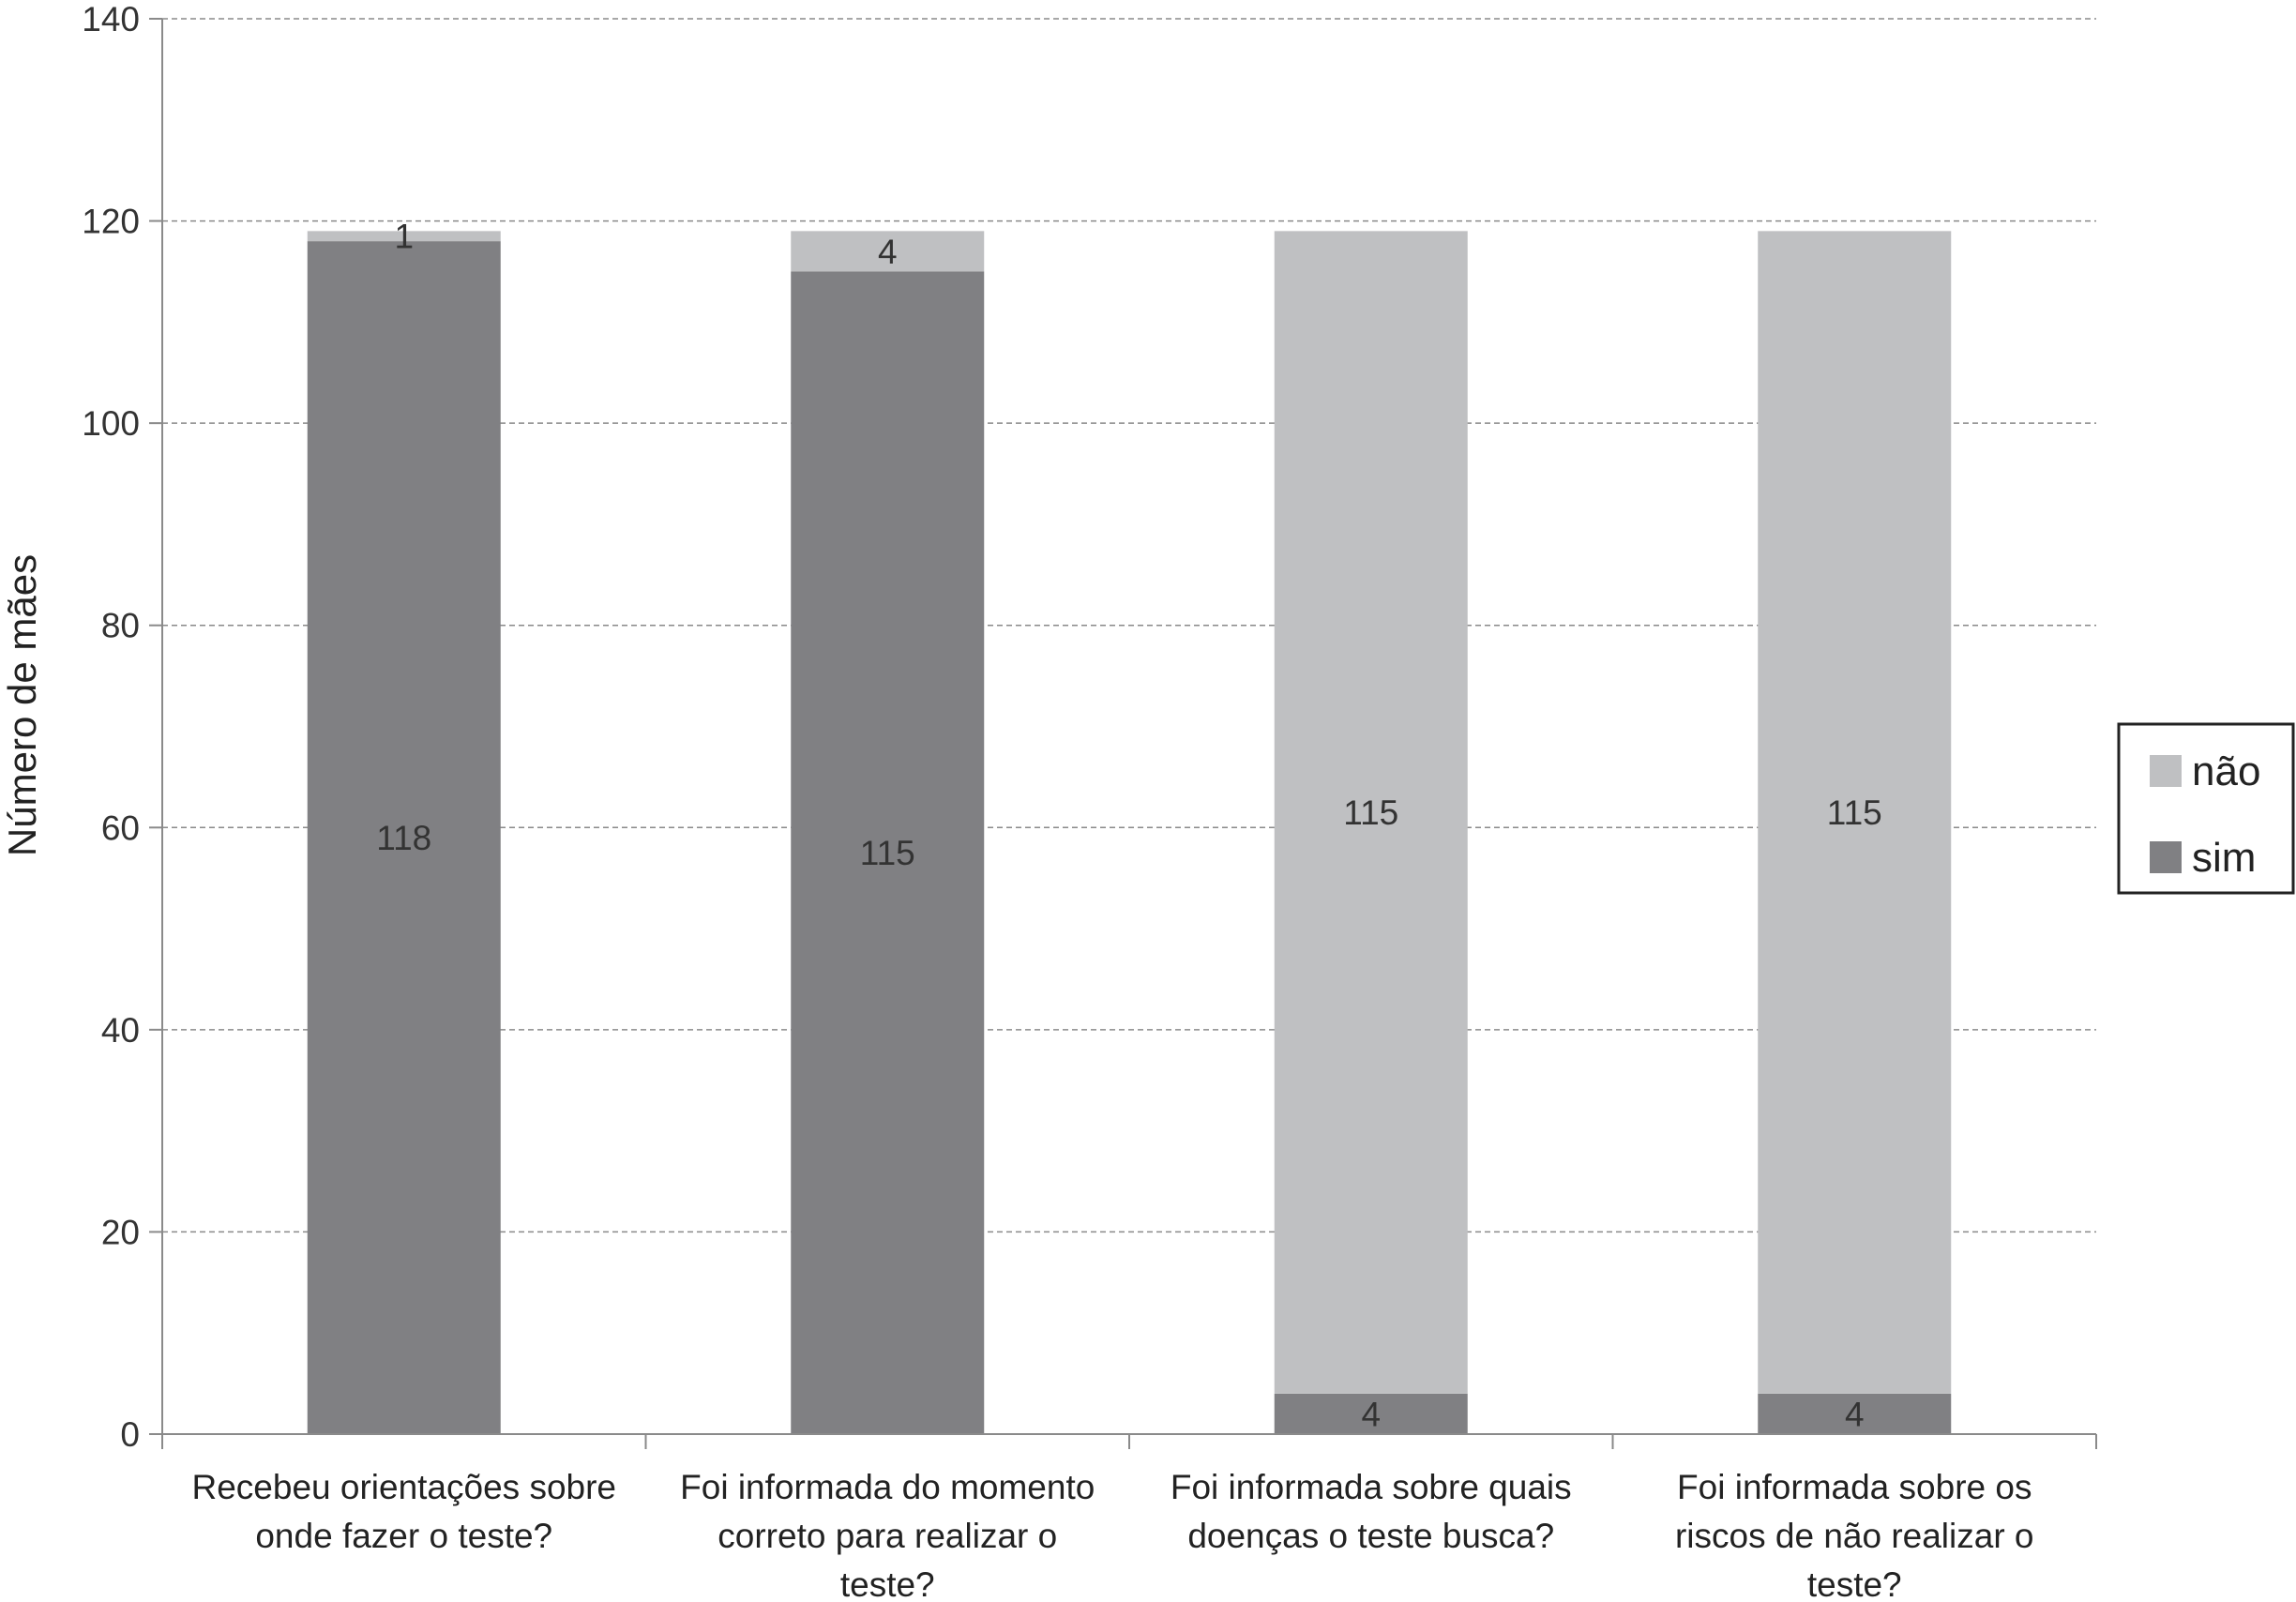 This screenshot has width=2296, height=1602. What do you see at coordinates (120, 1030) in the screenshot?
I see `y-tick-label: 40` at bounding box center [120, 1030].